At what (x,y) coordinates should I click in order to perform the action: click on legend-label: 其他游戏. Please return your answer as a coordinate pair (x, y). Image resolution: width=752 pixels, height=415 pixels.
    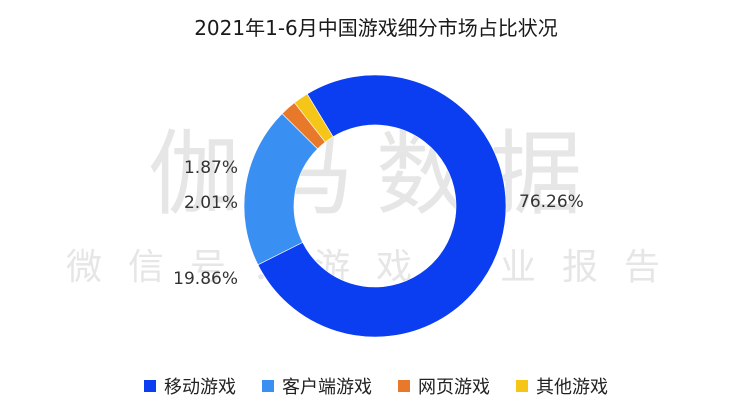
    Looking at the image, I should click on (572, 387).